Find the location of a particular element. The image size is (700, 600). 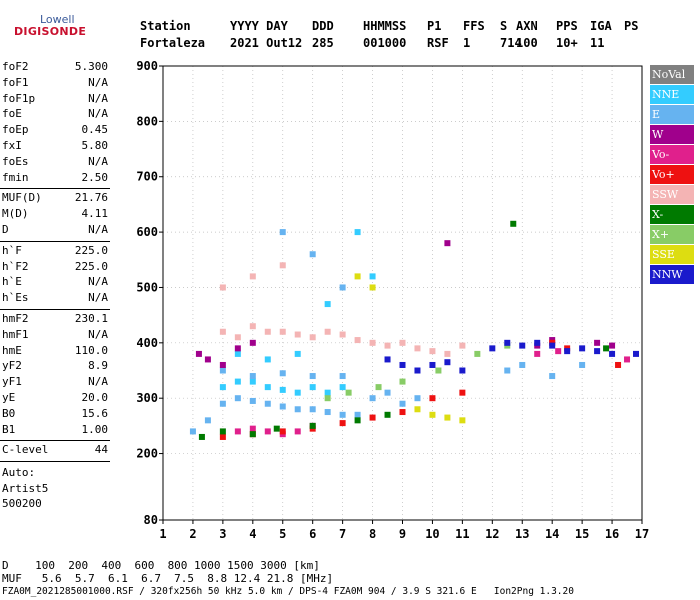

param-key: C-level is located at coordinates (25, 450).